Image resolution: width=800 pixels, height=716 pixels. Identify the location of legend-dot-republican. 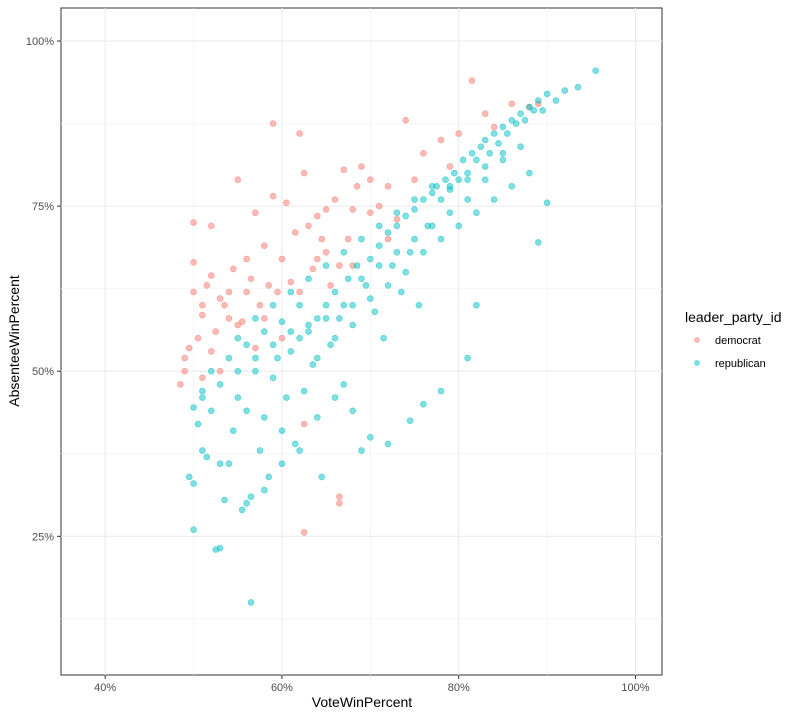
(697, 363).